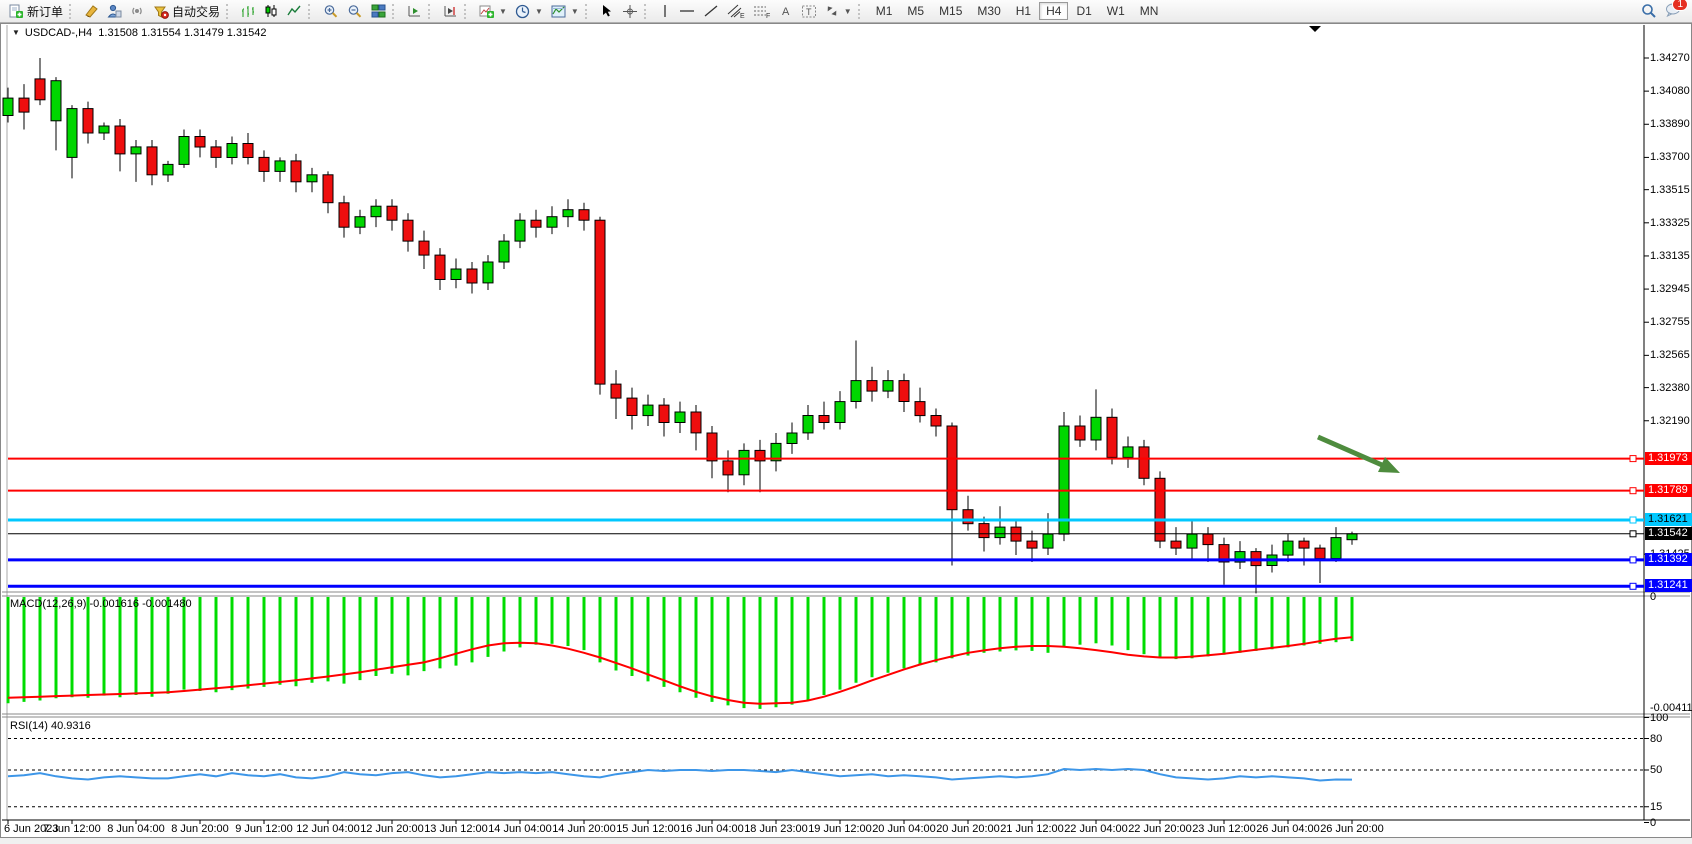 This screenshot has height=844, width=1692. What do you see at coordinates (355, 11) in the screenshot?
I see `zoom-out-button` at bounding box center [355, 11].